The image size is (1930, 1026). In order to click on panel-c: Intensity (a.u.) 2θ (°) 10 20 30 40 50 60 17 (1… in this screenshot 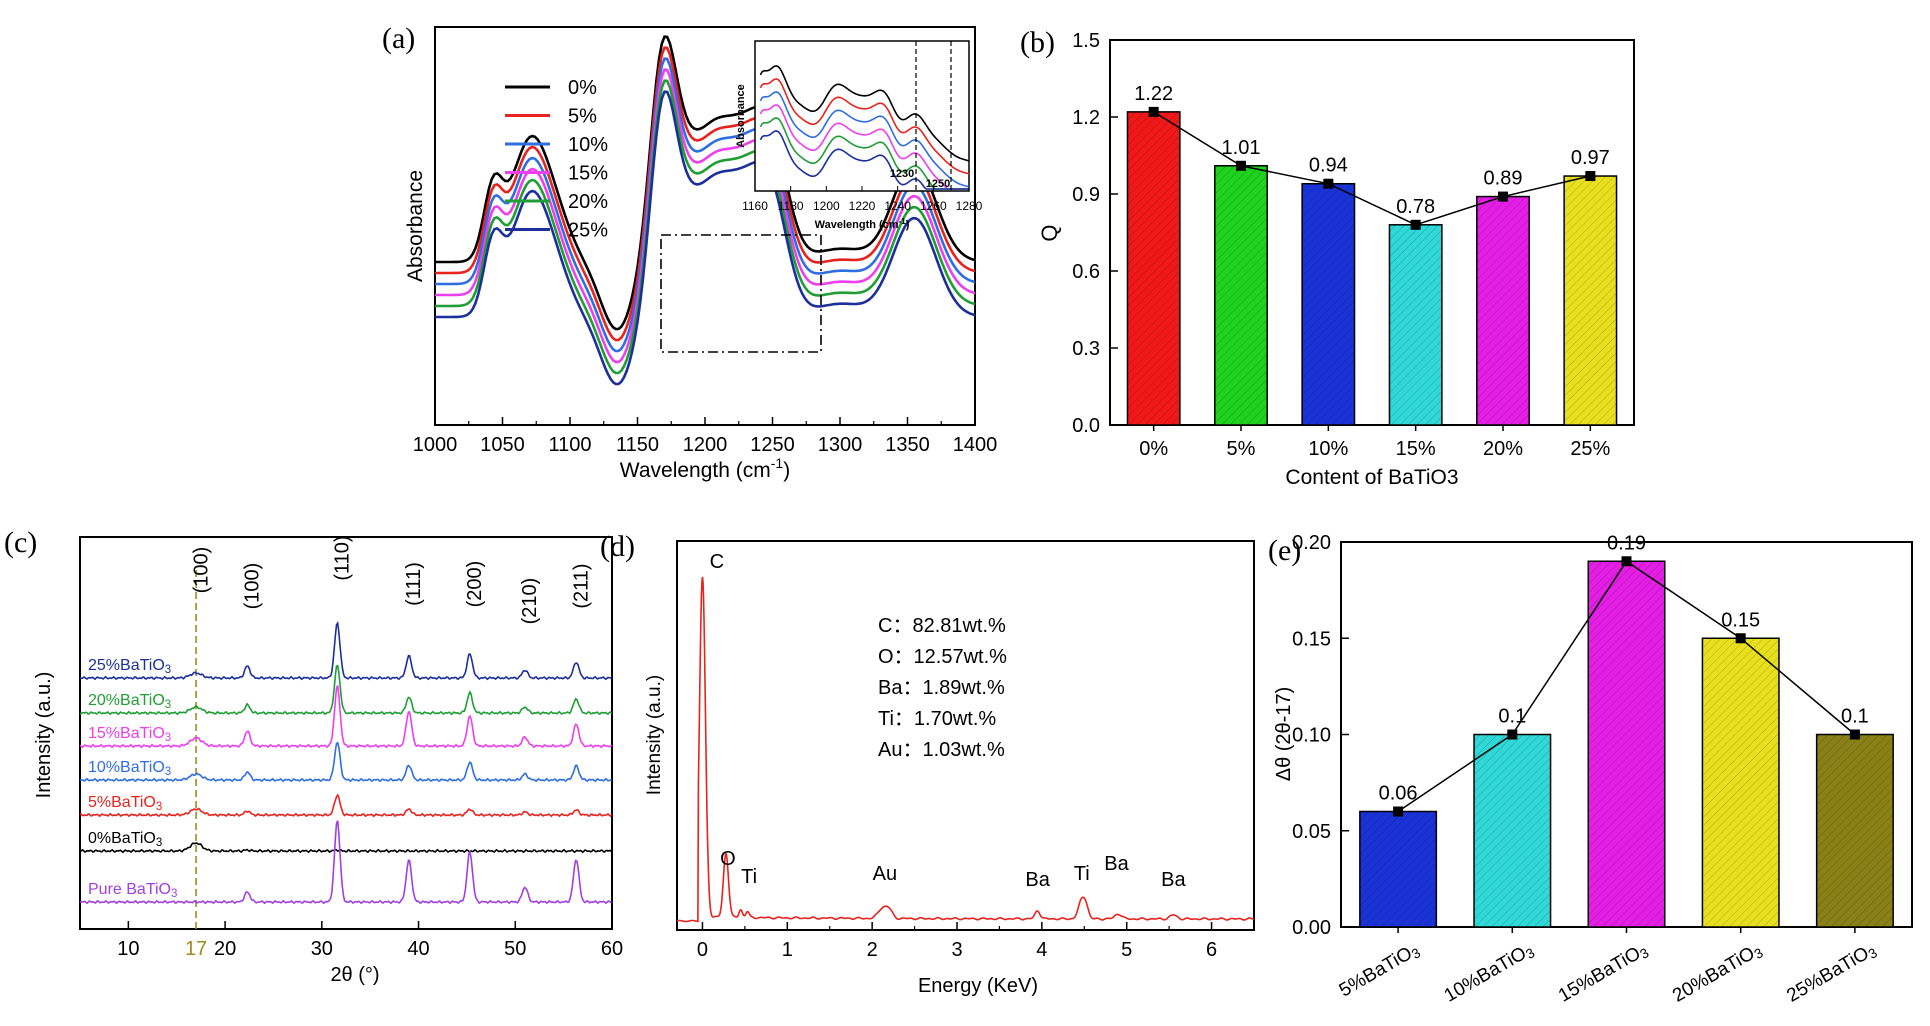, I will do `click(328, 760)`.